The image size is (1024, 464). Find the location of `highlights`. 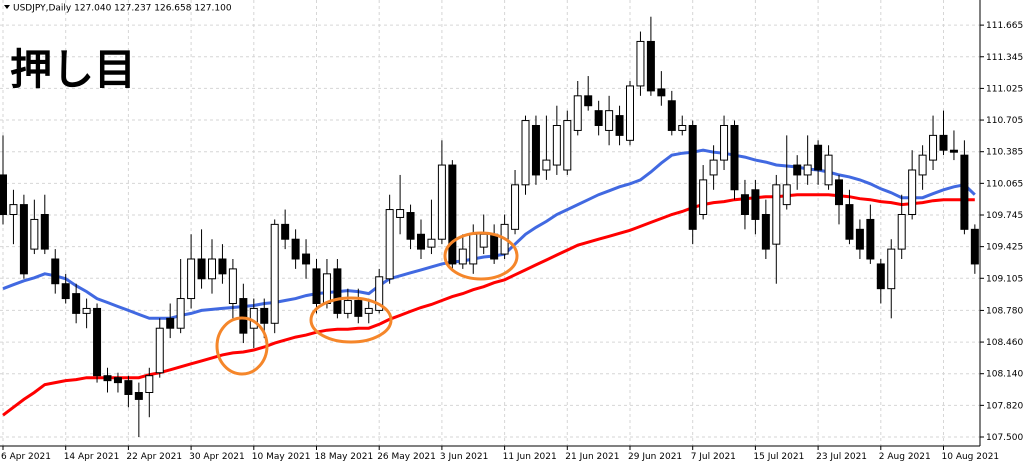

highlights is located at coordinates (367, 303).